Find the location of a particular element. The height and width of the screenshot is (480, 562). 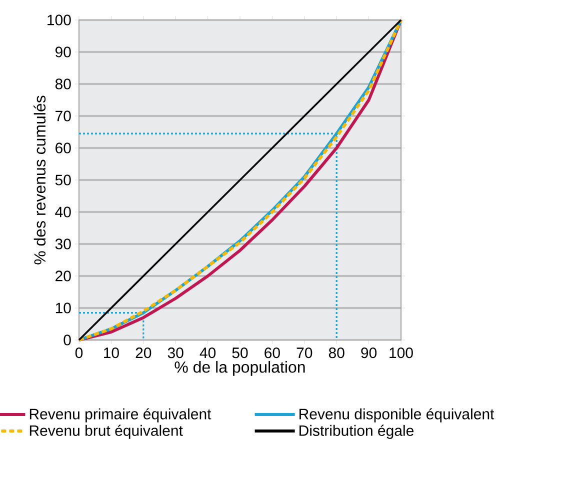

y-tick-label: 60 is located at coordinates (63, 148).